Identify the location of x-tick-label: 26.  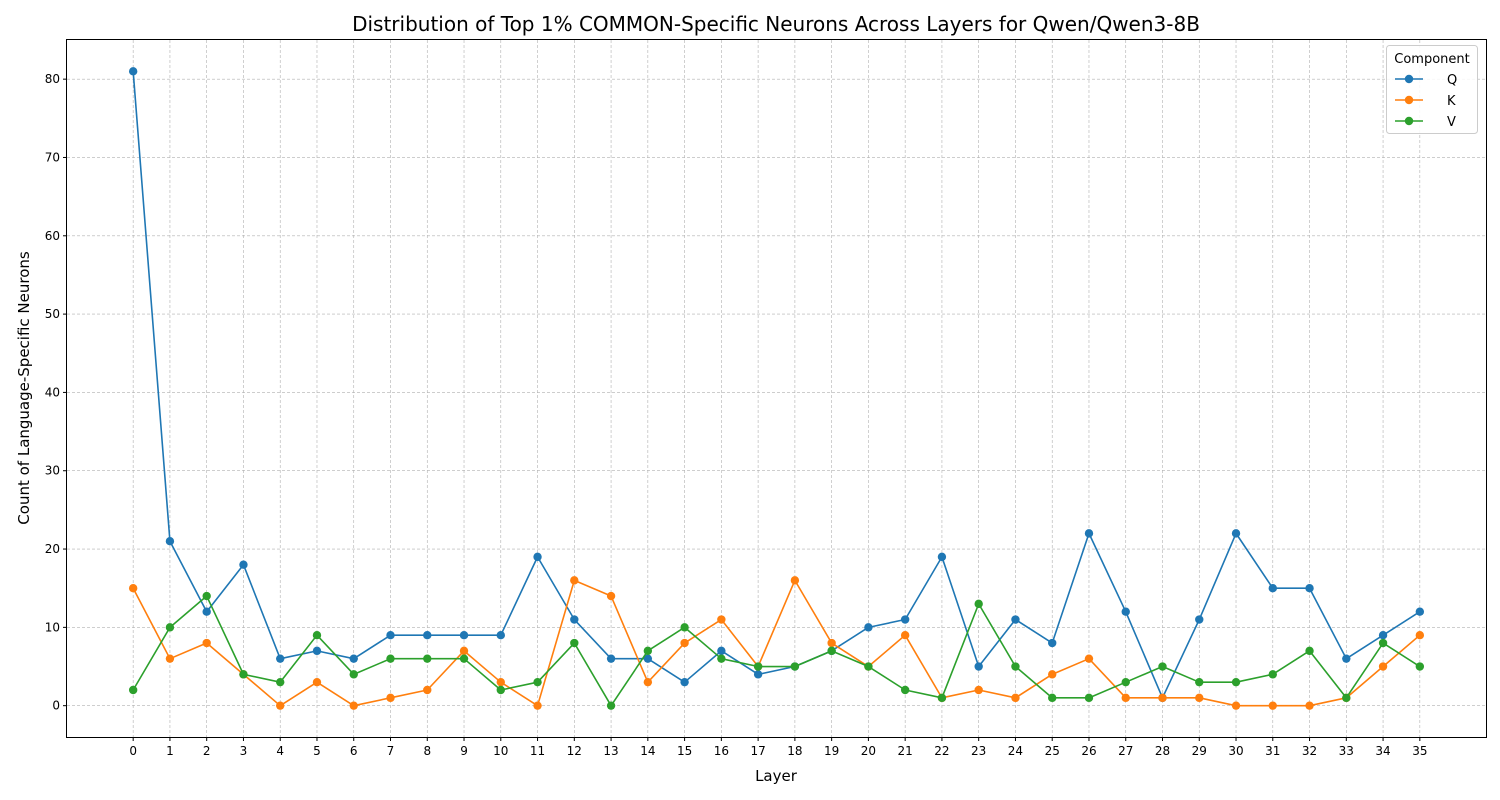
(1088, 751).